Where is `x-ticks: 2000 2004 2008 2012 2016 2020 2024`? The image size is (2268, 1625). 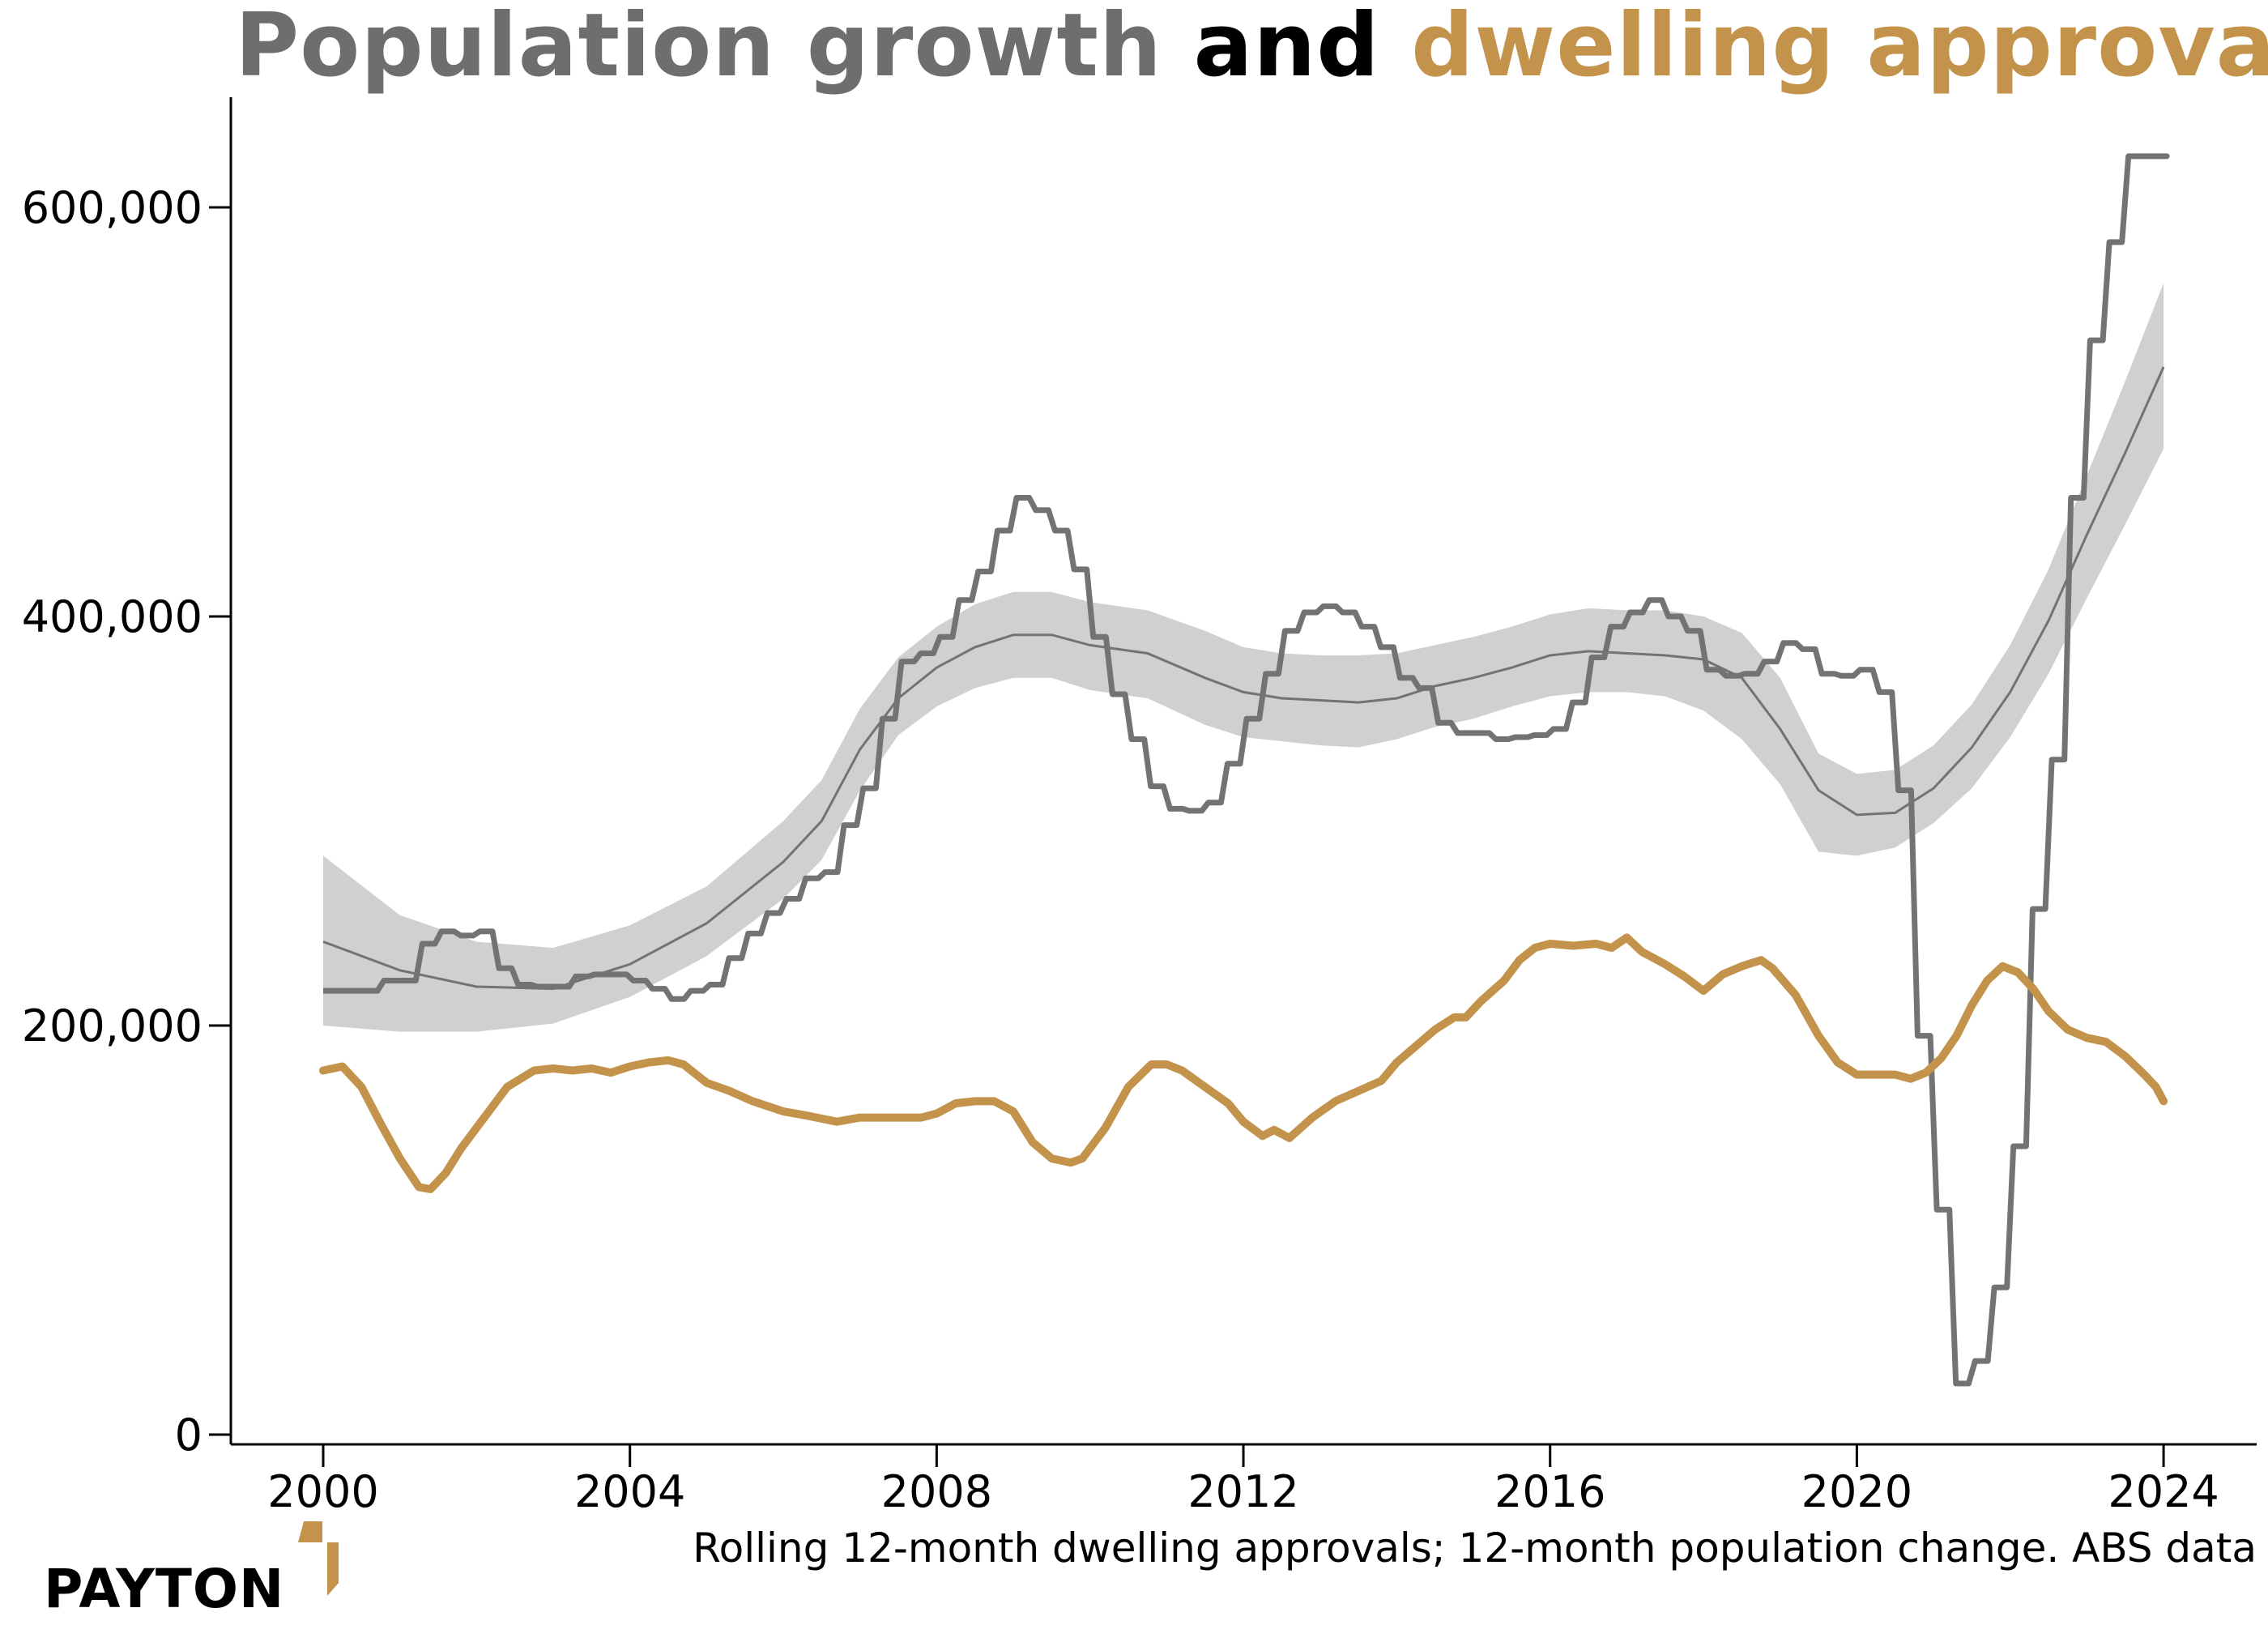 x-ticks: 2000 2004 2008 2012 2016 2020 2024 is located at coordinates (1243, 1480).